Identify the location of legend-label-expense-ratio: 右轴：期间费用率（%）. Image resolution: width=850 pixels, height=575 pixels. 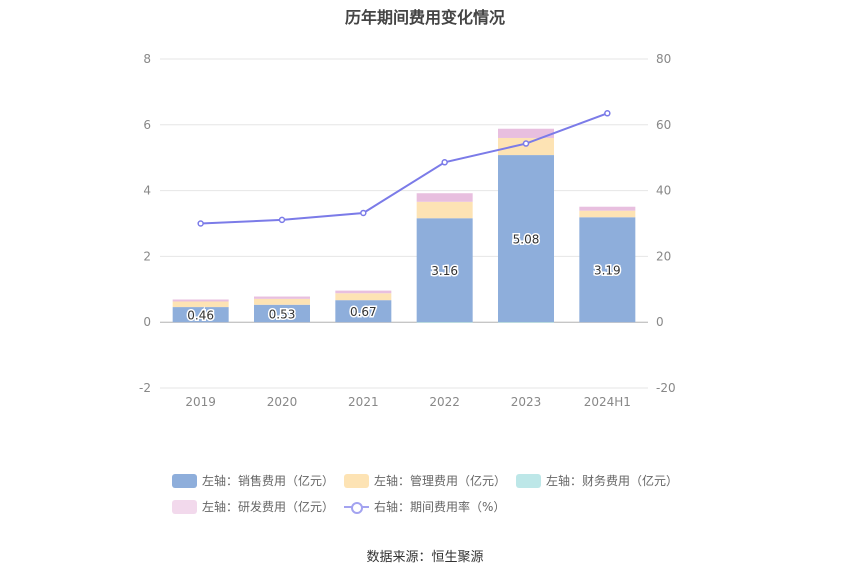
(440, 507).